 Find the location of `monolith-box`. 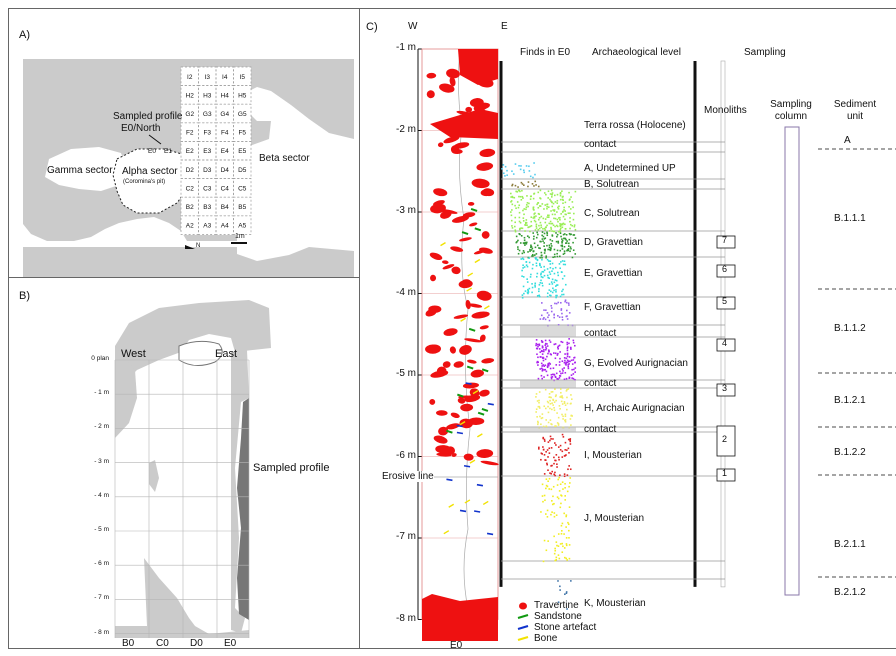

monolith-box is located at coordinates (726, 271).